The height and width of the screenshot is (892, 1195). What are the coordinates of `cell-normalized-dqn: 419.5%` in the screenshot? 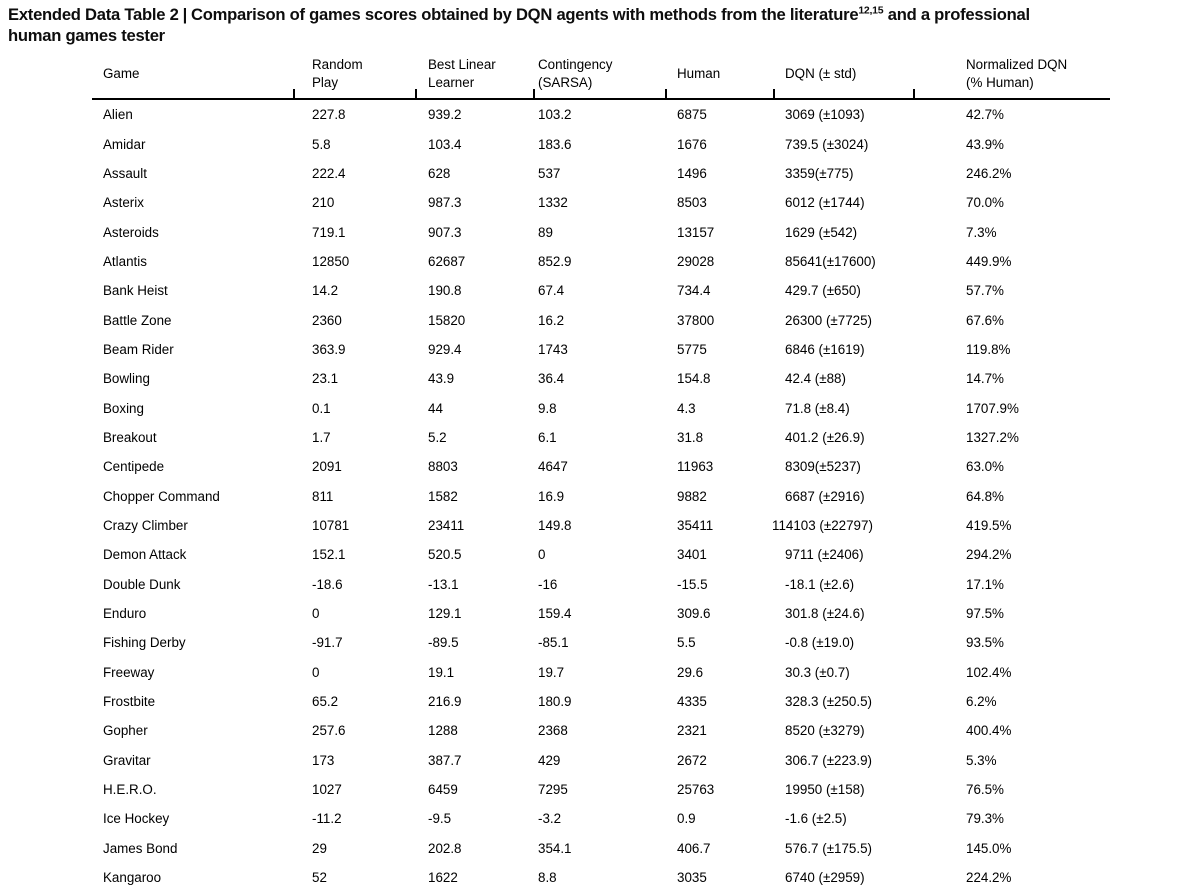 It's located at (989, 525).